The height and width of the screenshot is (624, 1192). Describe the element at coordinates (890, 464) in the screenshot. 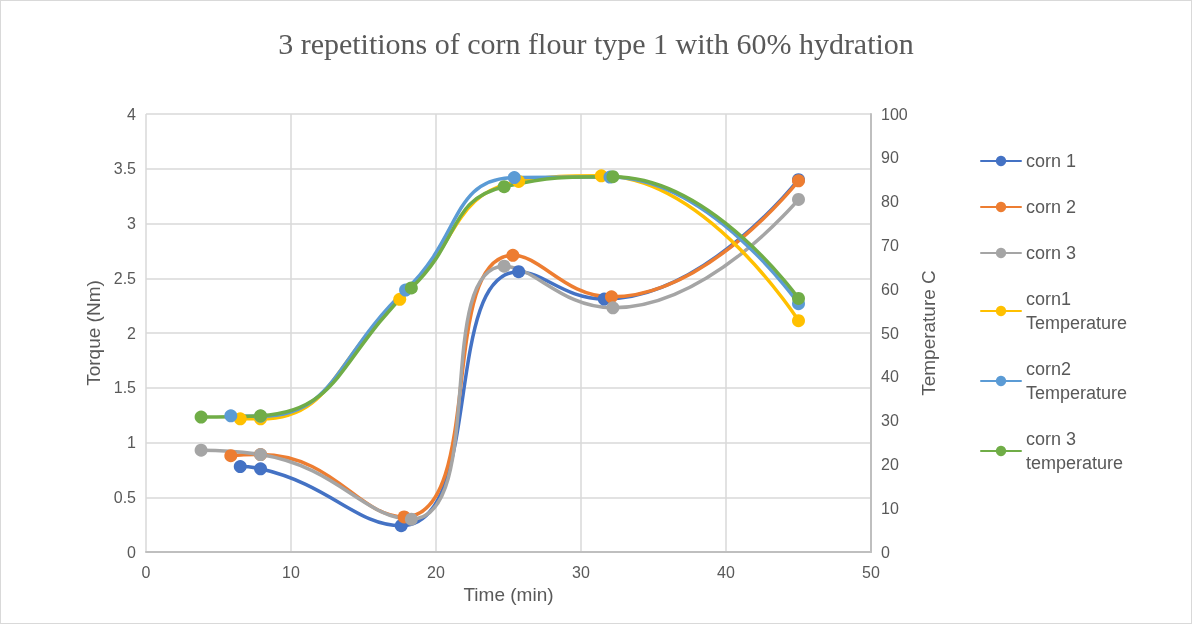

I see `y2-tick-label: 20` at that location.